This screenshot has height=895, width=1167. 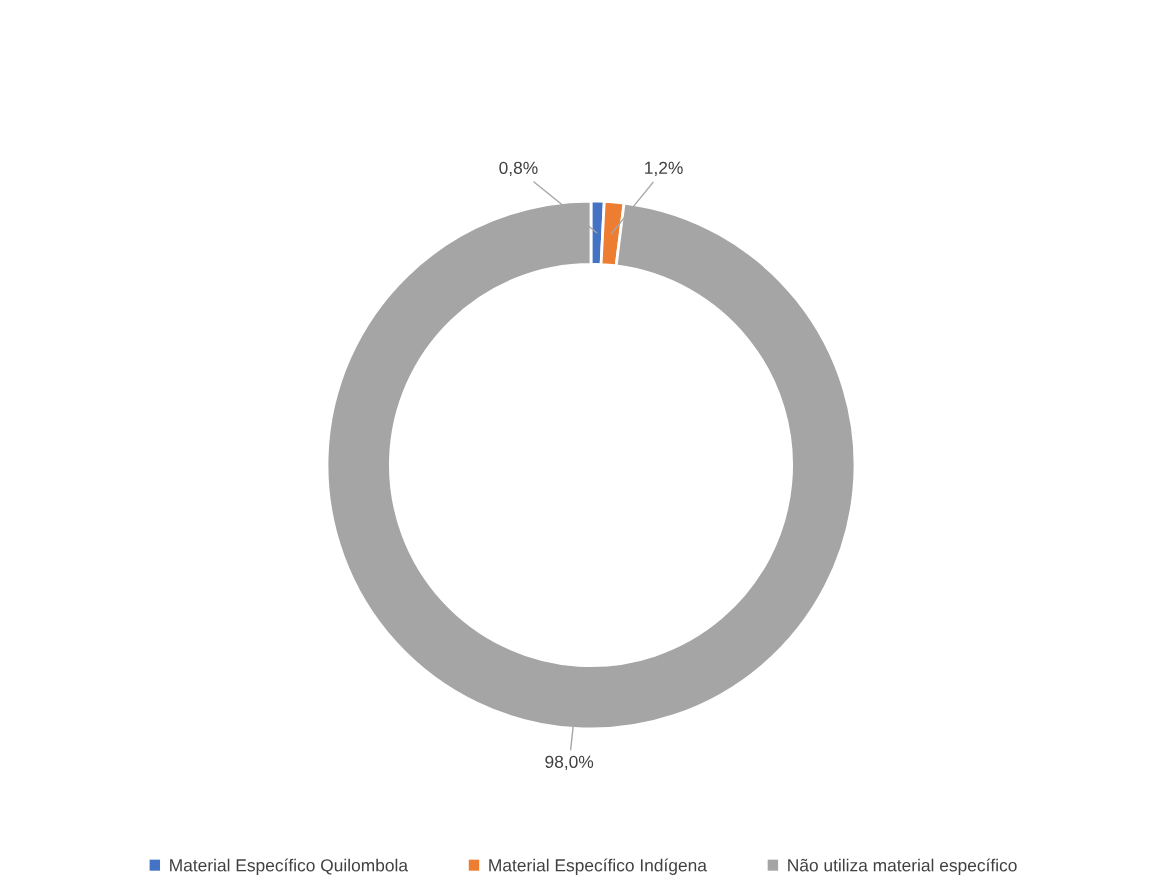 What do you see at coordinates (664, 169) in the screenshot?
I see `data-label: 1,2%` at bounding box center [664, 169].